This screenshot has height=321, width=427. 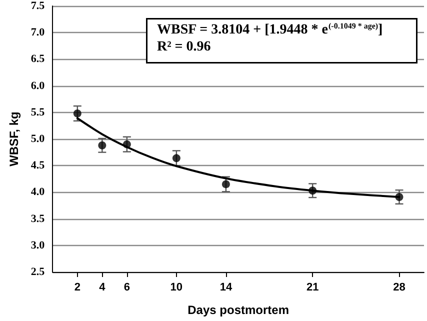 What do you see at coordinates (38, 218) in the screenshot?
I see `y-tick-label: 3.5` at bounding box center [38, 218].